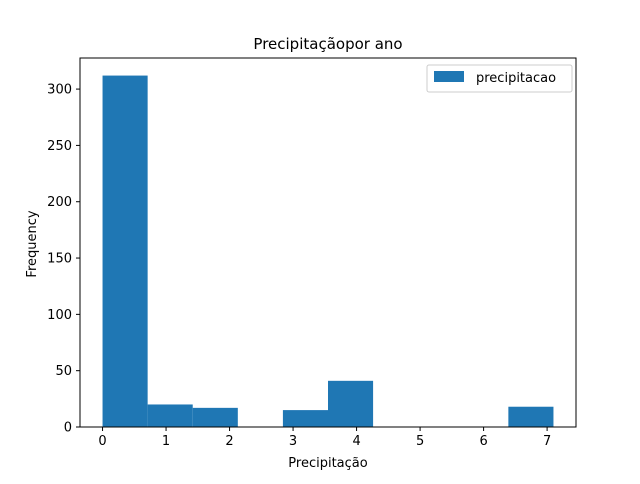 The image size is (640, 484). I want to click on x-tick-label: 5, so click(420, 441).